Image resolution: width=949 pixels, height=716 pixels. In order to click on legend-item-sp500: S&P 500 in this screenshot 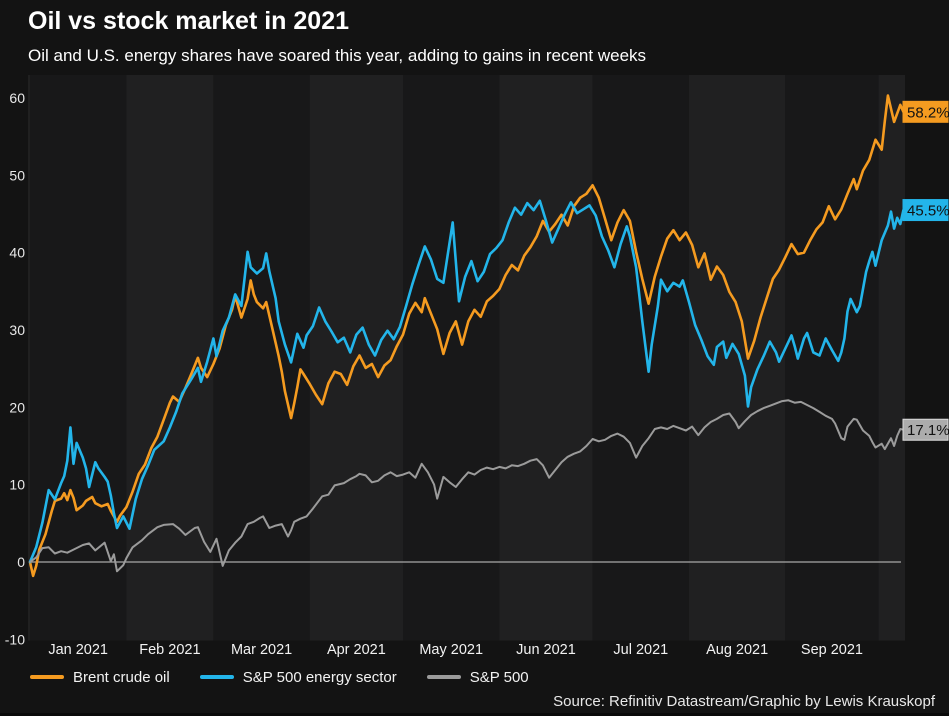, I will do `click(477, 677)`.